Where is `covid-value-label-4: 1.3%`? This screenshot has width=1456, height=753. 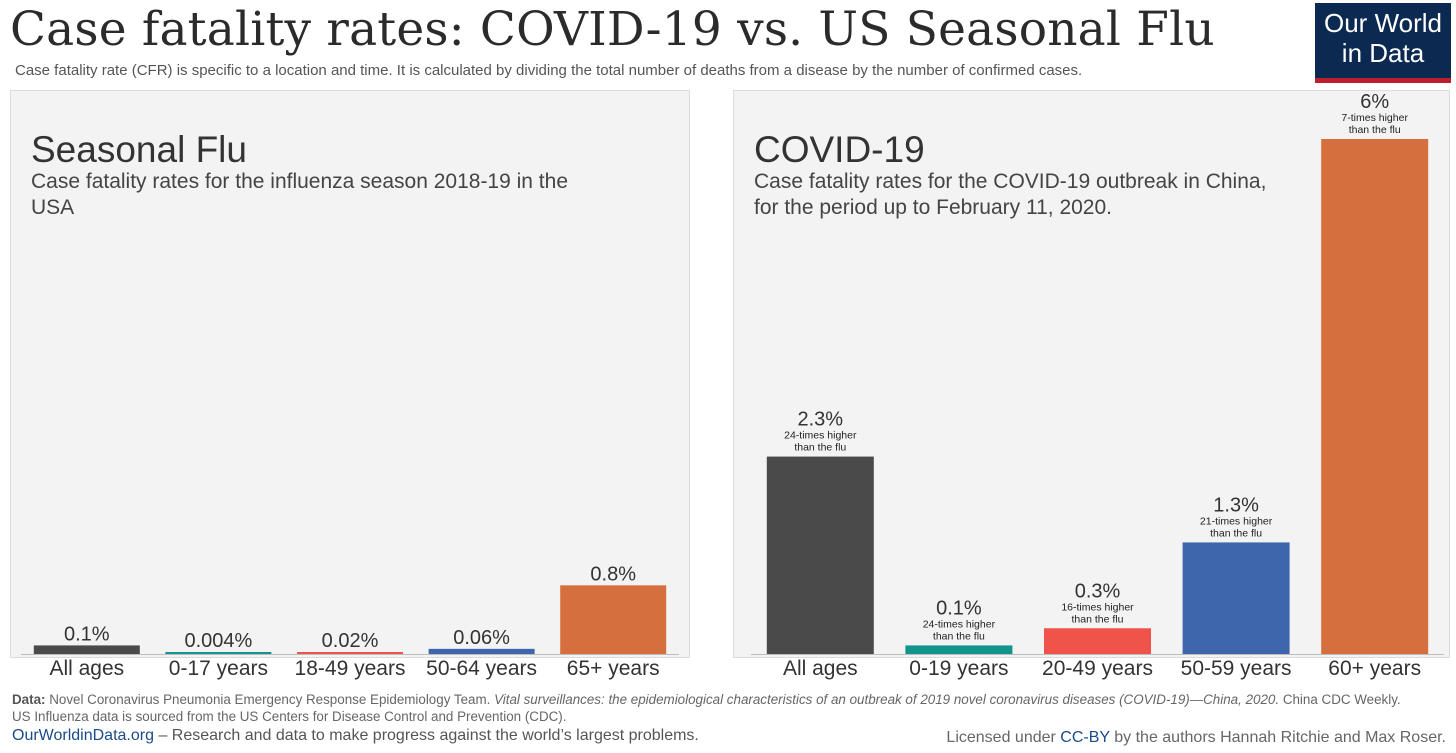
covid-value-label-4: 1.3% is located at coordinates (1236, 505).